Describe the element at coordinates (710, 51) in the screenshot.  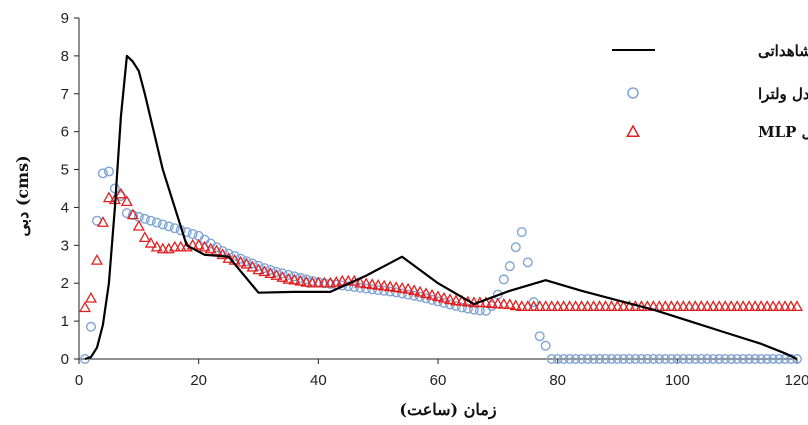
I see `legend-item: مشاهداتی` at that location.